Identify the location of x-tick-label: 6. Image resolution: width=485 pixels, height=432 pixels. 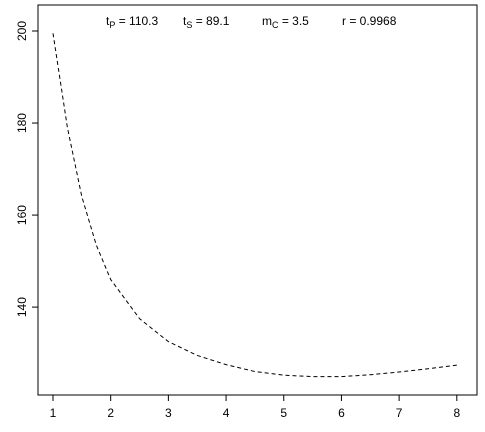
(341, 413).